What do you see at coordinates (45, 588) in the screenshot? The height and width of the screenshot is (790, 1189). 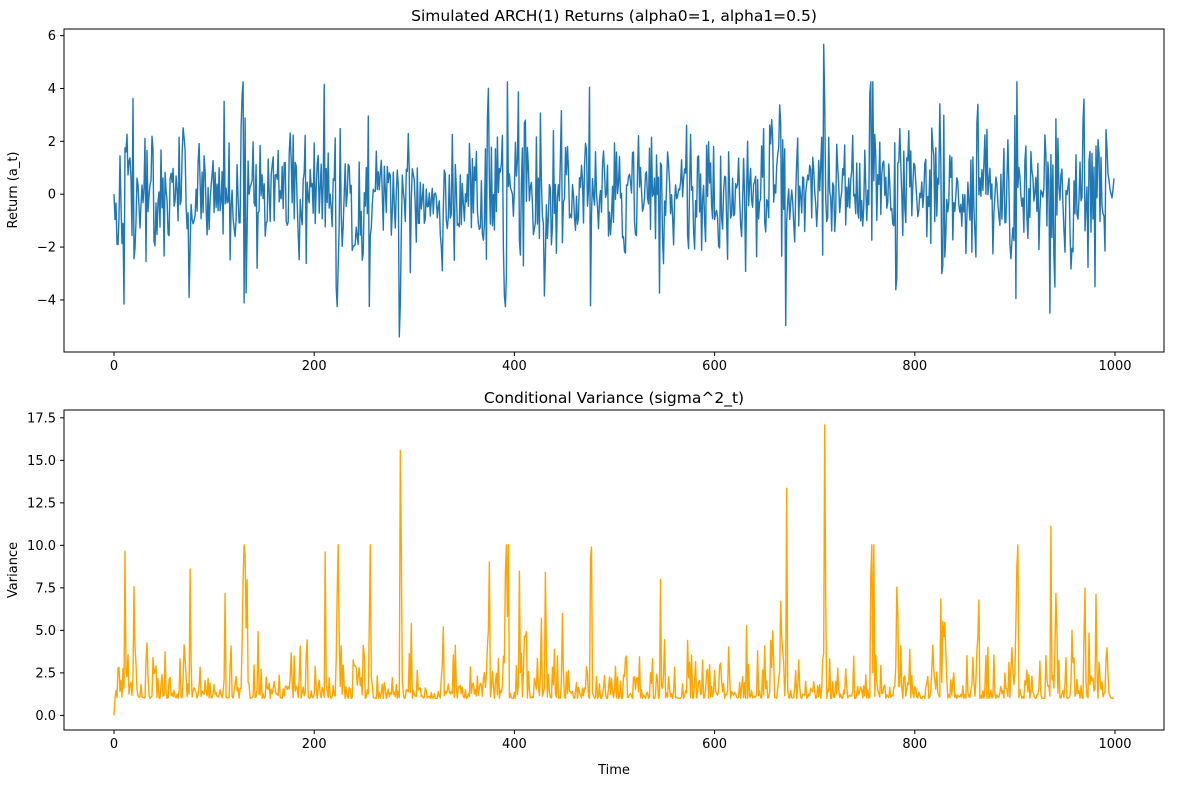 I see `y-tick-label: 7.5` at bounding box center [45, 588].